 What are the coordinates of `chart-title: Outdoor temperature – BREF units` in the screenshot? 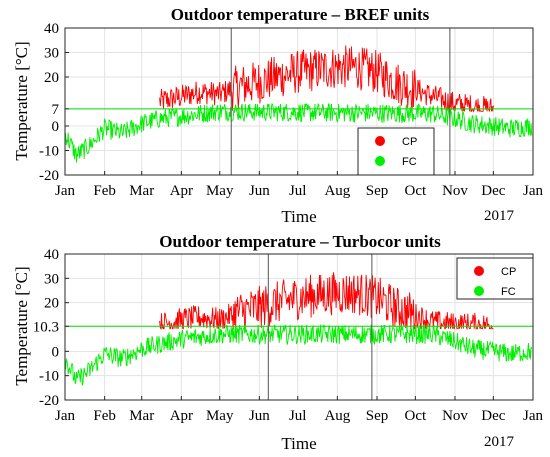 It's located at (300, 14).